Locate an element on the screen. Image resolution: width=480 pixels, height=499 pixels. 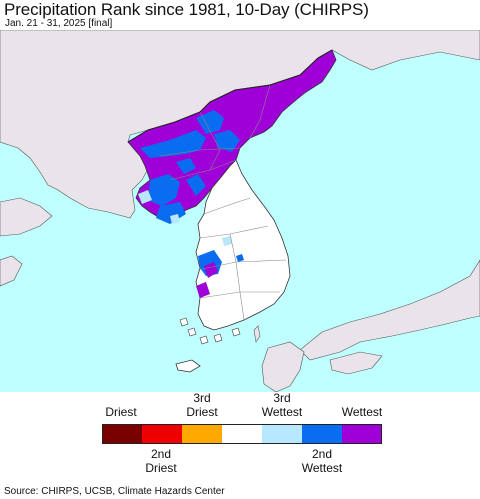
legend-label-wettest: Wettest is located at coordinates (362, 412).